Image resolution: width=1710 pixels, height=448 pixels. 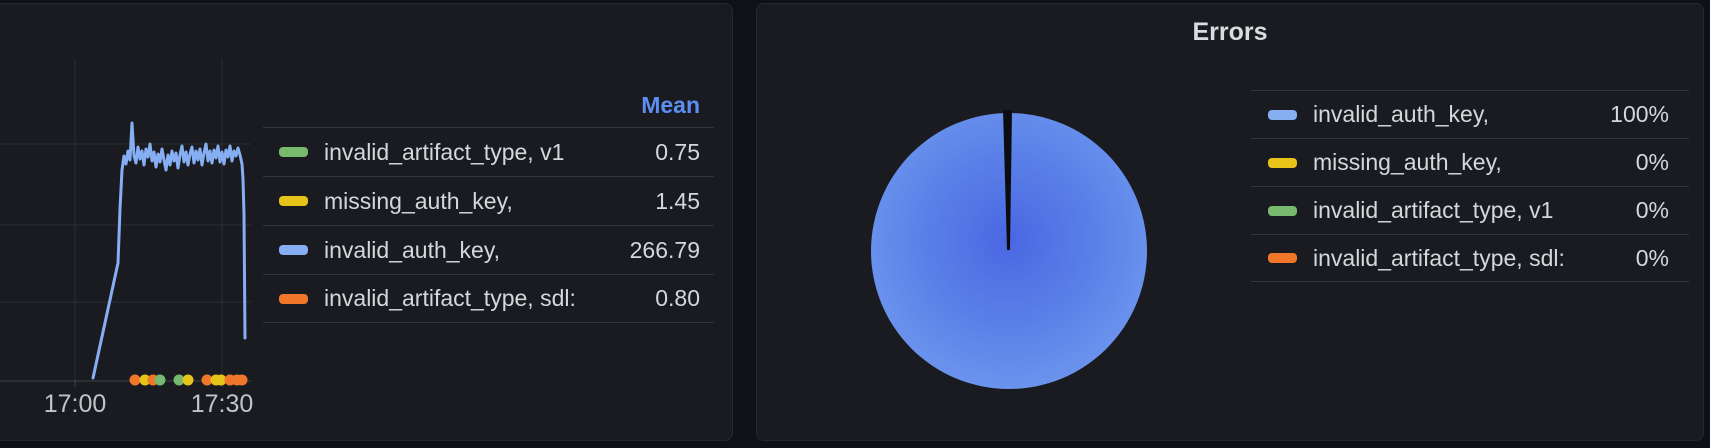 What do you see at coordinates (677, 298) in the screenshot?
I see `series-mean-value: 0.80` at bounding box center [677, 298].